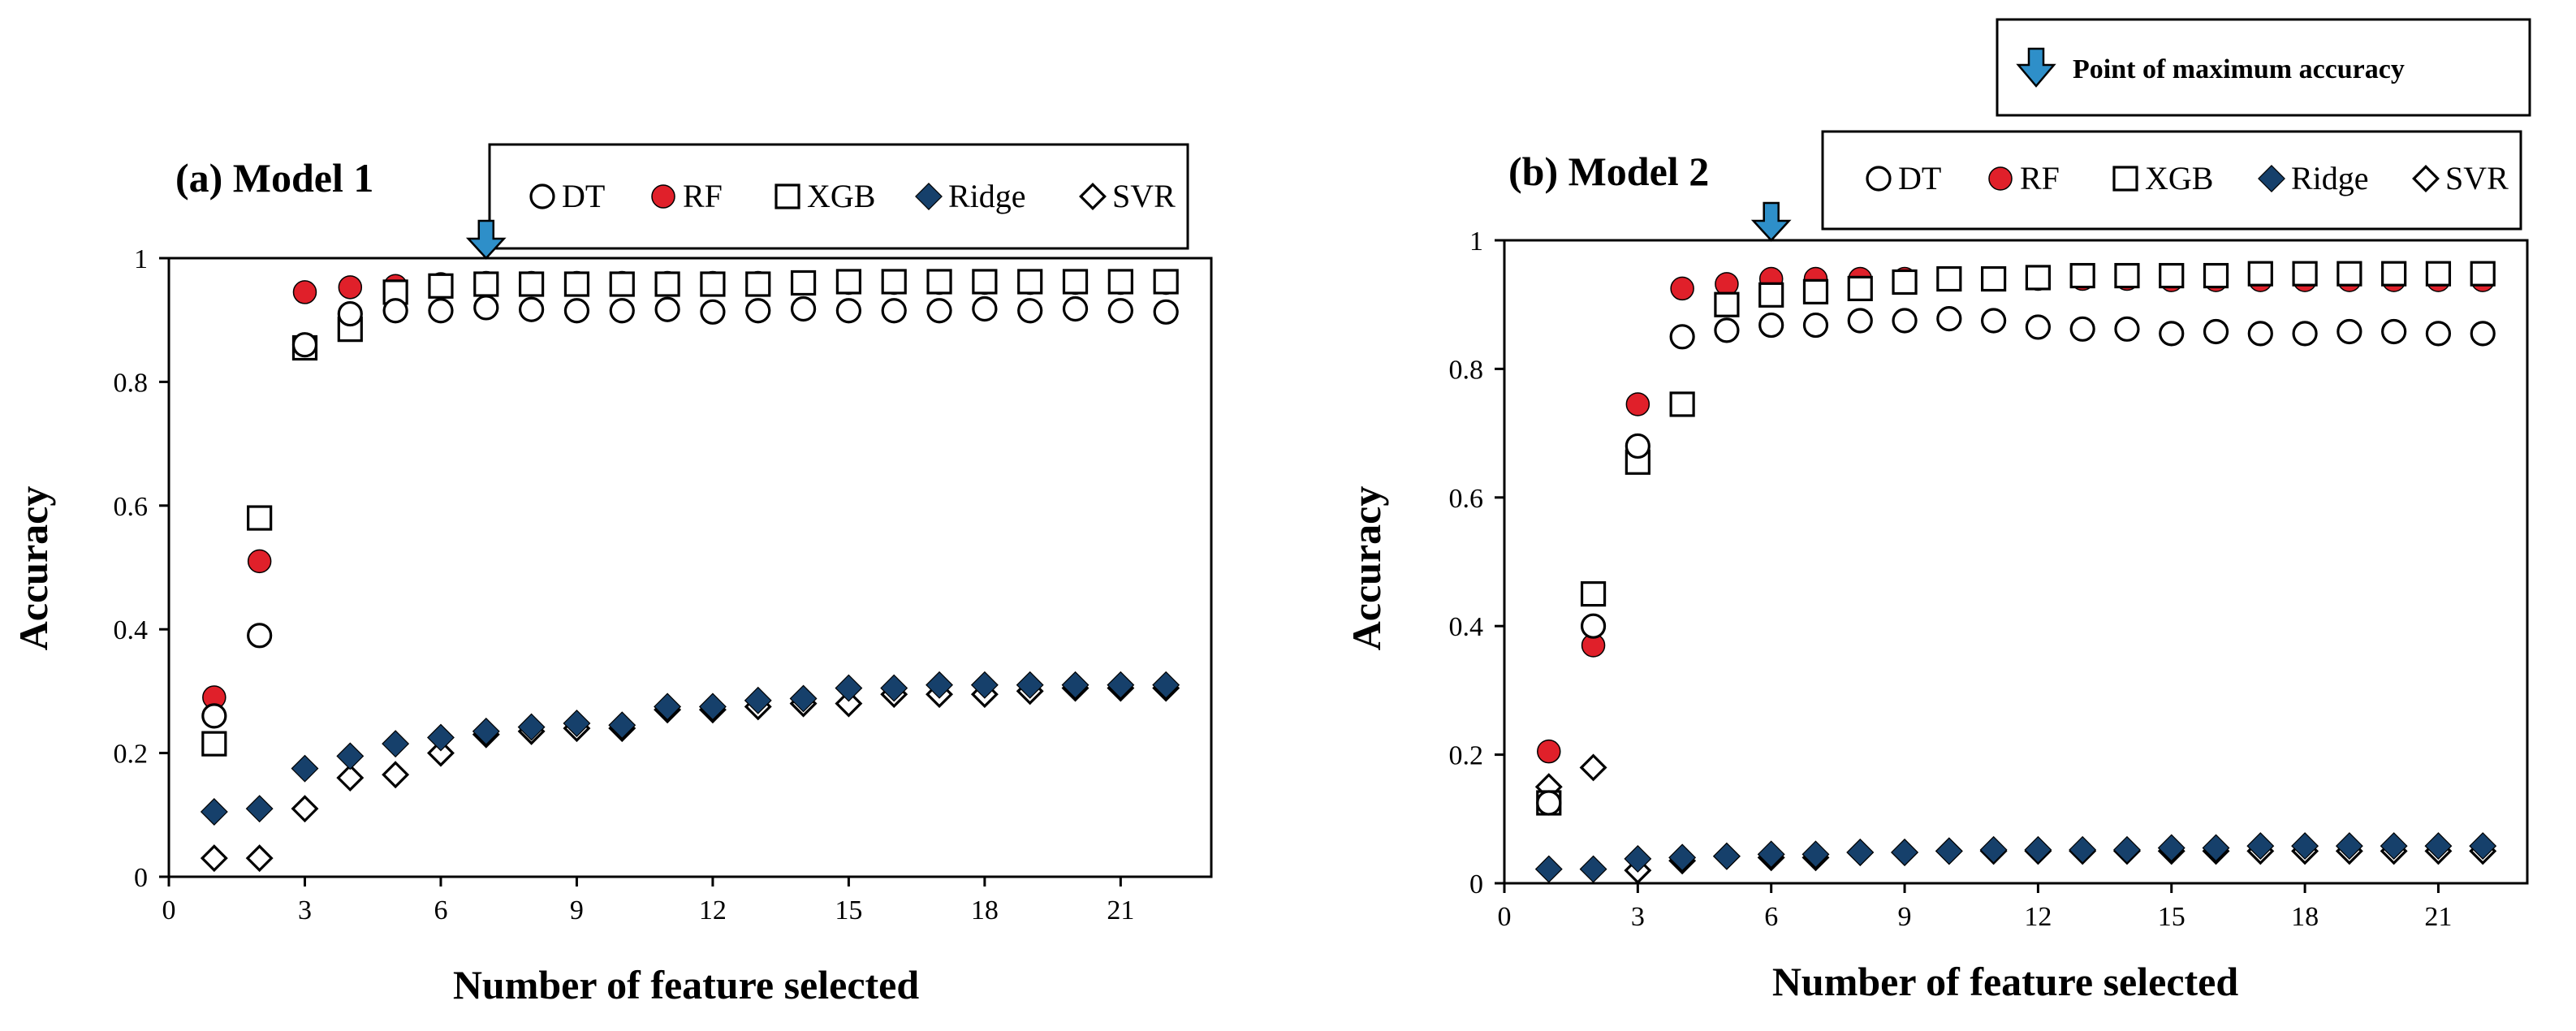 This screenshot has height=1031, width=2576. What do you see at coordinates (838, 196) in the screenshot?
I see `panel-a-legend-box` at bounding box center [838, 196].